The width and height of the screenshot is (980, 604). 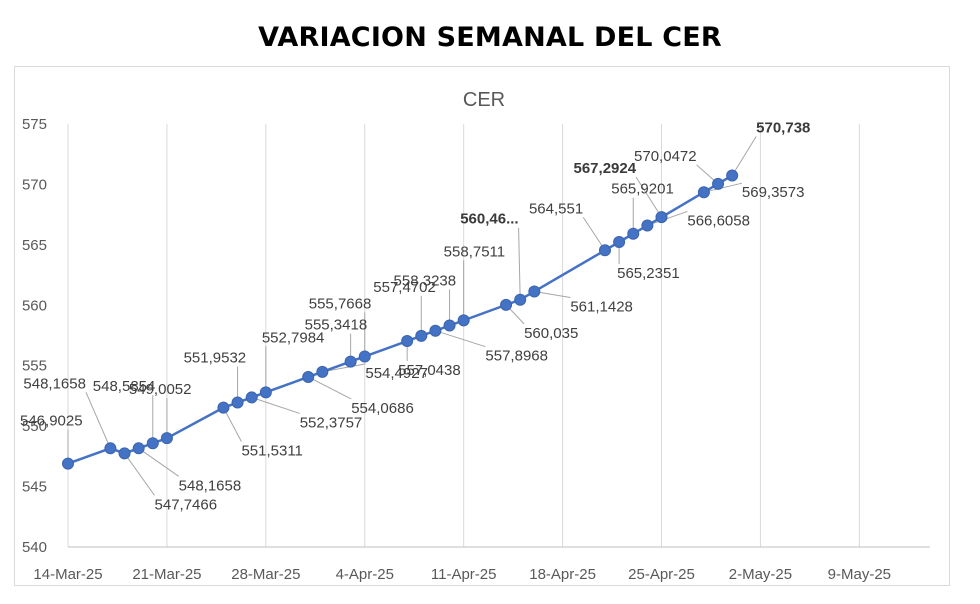 What do you see at coordinates (429, 370) in the screenshot?
I see `data-label: 557,0438` at bounding box center [429, 370].